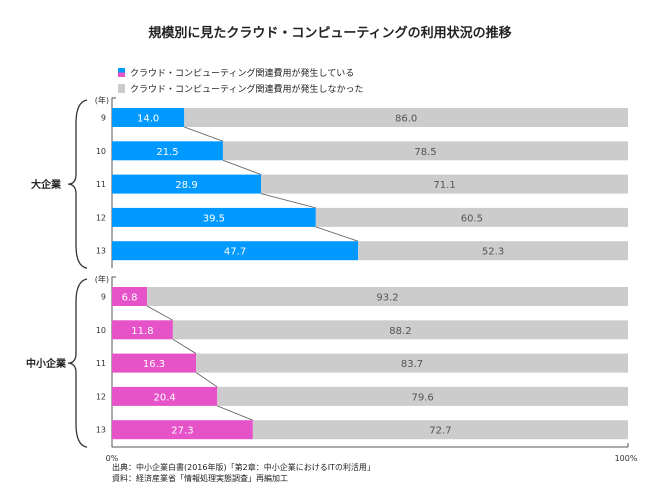 The width and height of the screenshot is (660, 494). I want to click on x-tick-label: 100%, so click(626, 458).